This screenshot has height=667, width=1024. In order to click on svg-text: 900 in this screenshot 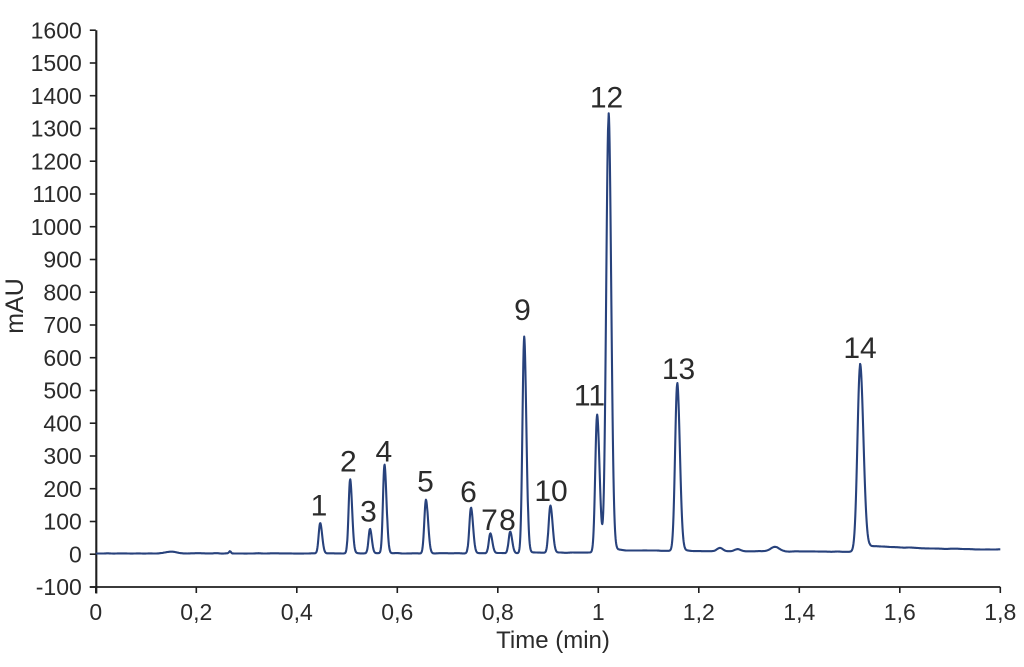, I will do `click(62, 260)`.